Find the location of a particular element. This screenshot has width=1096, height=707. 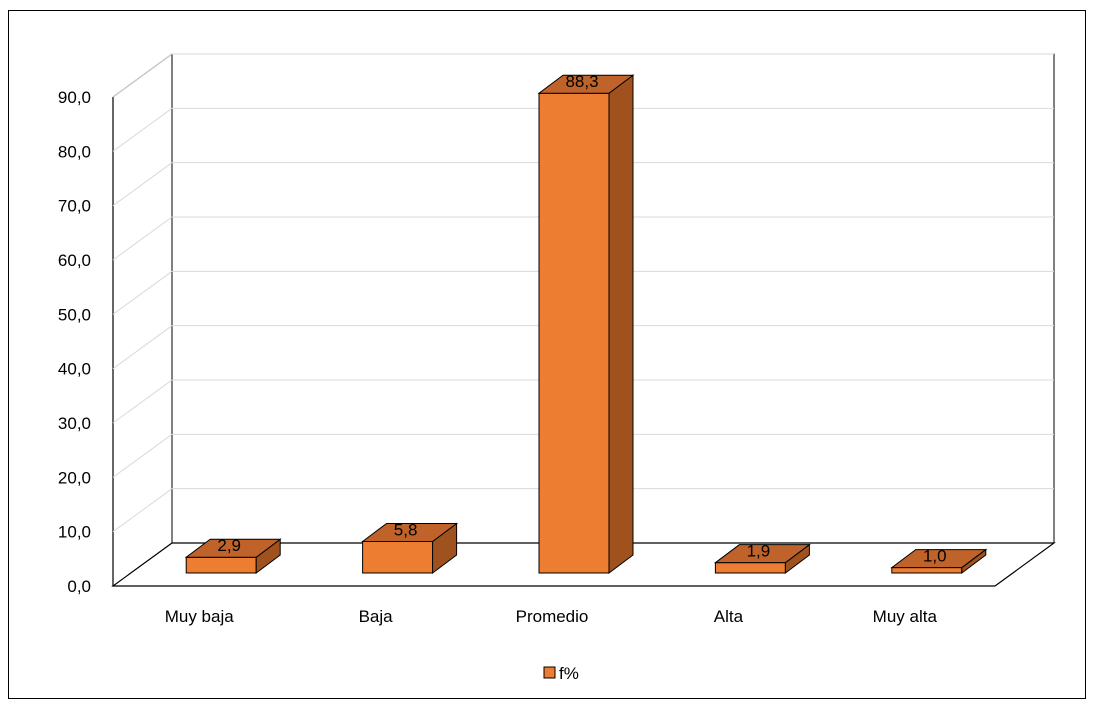

x-category-label: Muy baja is located at coordinates (200, 616).